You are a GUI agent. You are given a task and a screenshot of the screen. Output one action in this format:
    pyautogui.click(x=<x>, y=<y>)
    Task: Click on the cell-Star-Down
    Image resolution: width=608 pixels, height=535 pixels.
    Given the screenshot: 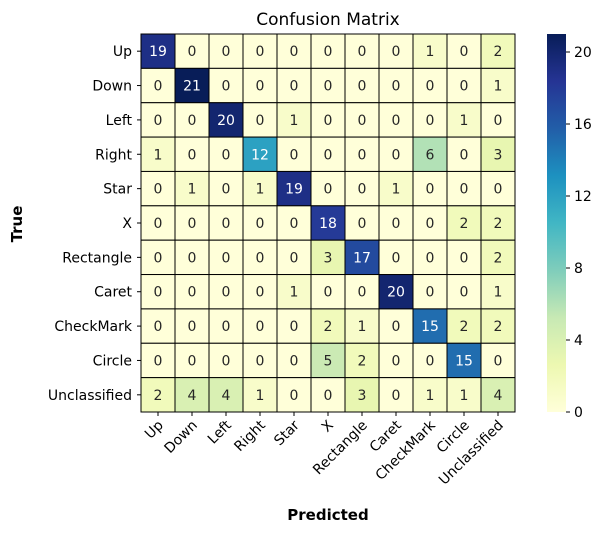 What is the action you would take?
    pyautogui.click(x=192, y=188)
    